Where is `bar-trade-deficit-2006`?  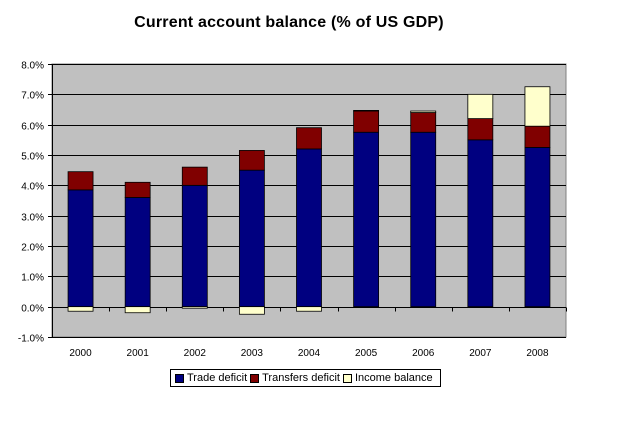
bar-trade-deficit-2006 is located at coordinates (423, 219).